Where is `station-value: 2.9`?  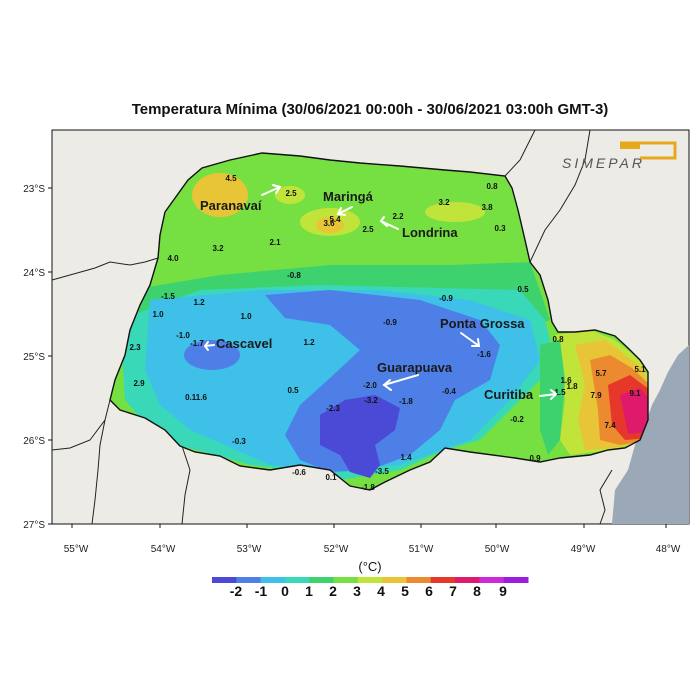 station-value: 2.9 is located at coordinates (139, 383).